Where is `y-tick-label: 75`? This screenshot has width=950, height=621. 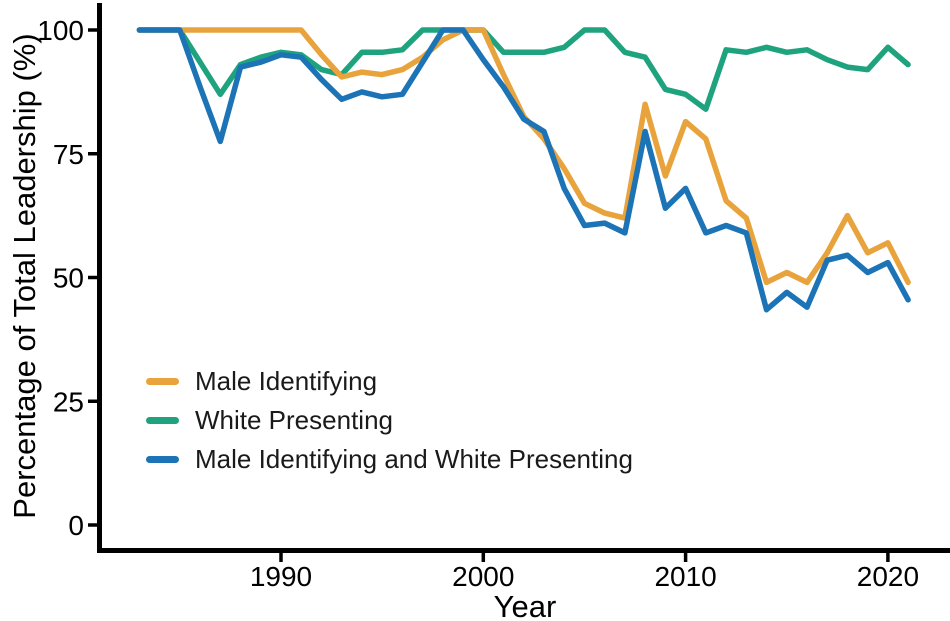
y-tick-label: 75 is located at coordinates (68, 154).